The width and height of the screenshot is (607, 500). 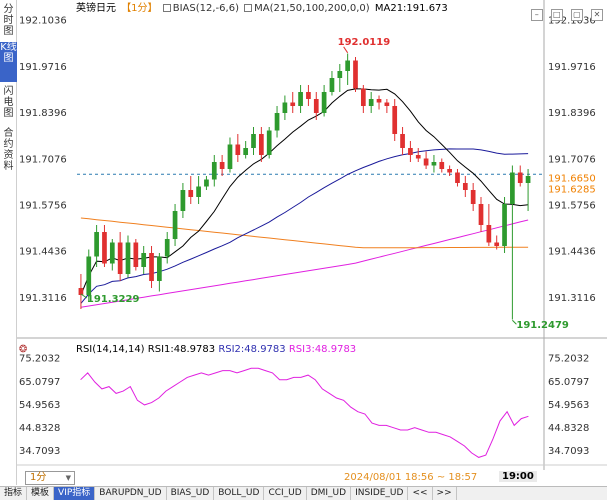 I want to click on low-annotation-pointer, so click(x=514, y=322).